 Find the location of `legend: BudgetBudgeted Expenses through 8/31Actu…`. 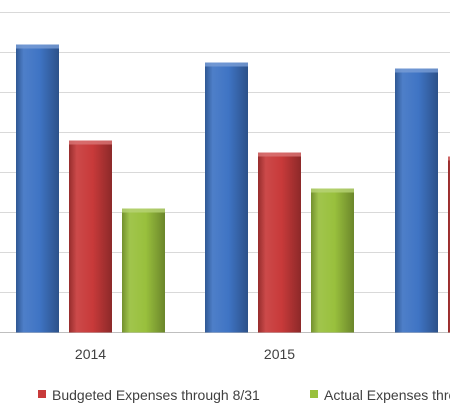

legend: BudgetBudgeted Expenses through 8/31Actu… is located at coordinates (244, 395).